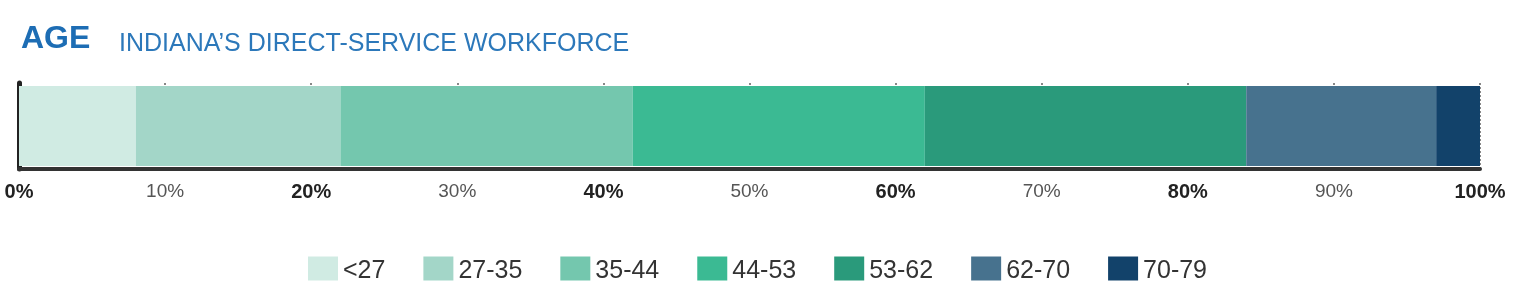  What do you see at coordinates (1175, 268) in the screenshot?
I see `legend-label: 70-79` at bounding box center [1175, 268].